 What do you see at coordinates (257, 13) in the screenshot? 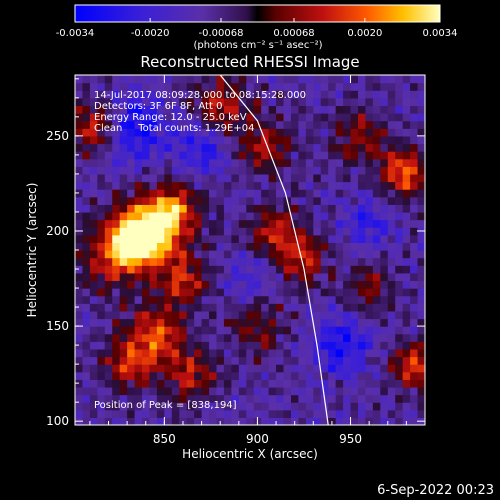
I see `colorbar-gradient` at bounding box center [257, 13].